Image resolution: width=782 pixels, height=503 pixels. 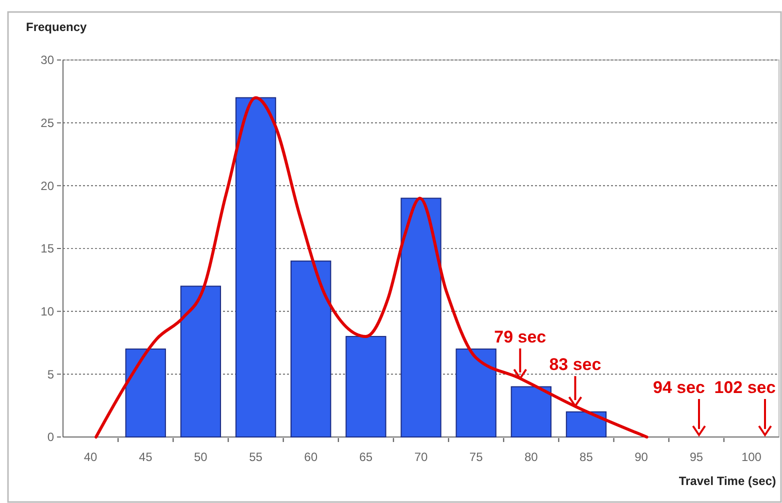 What do you see at coordinates (727, 481) in the screenshot?
I see `x-axis-title: Travel Time (sec)` at bounding box center [727, 481].